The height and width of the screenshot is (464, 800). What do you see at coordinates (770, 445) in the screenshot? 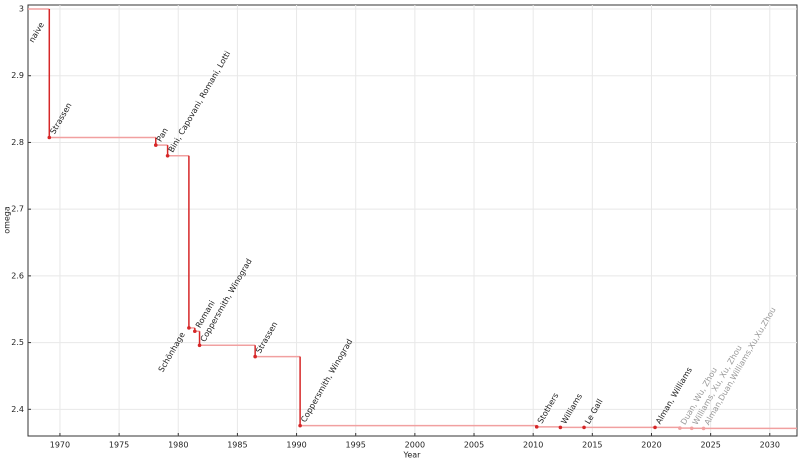
I see `x-tick-label: 2030` at bounding box center [770, 445].